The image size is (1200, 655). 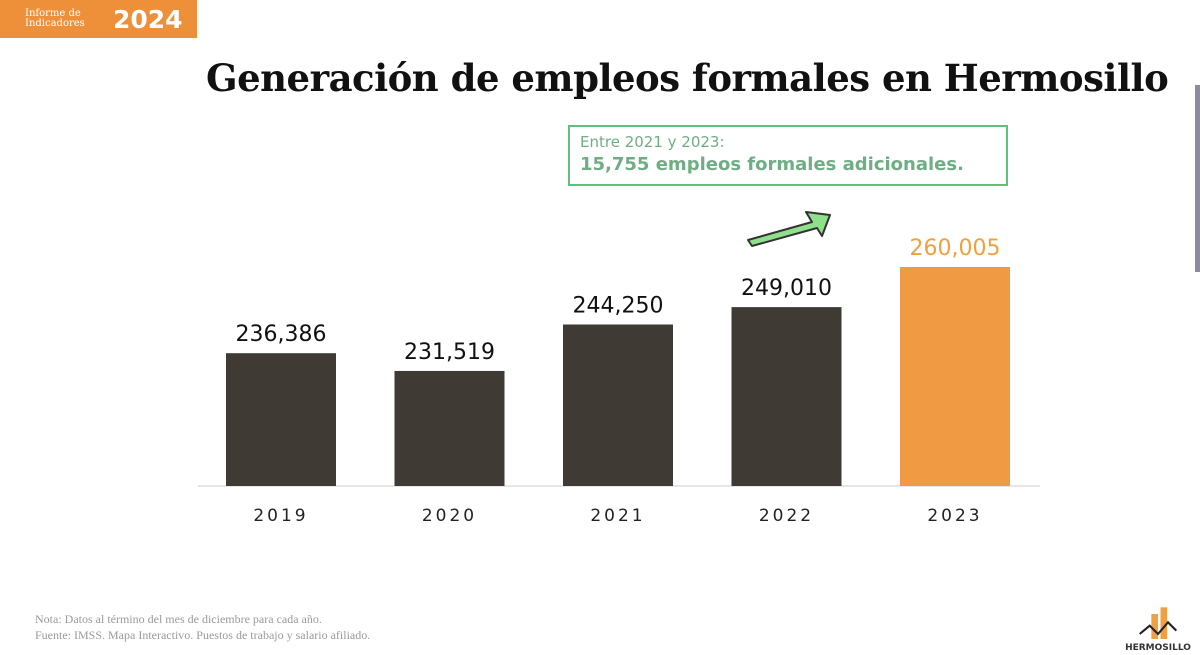 What do you see at coordinates (449, 352) in the screenshot?
I see `data-label: 231,519` at bounding box center [449, 352].